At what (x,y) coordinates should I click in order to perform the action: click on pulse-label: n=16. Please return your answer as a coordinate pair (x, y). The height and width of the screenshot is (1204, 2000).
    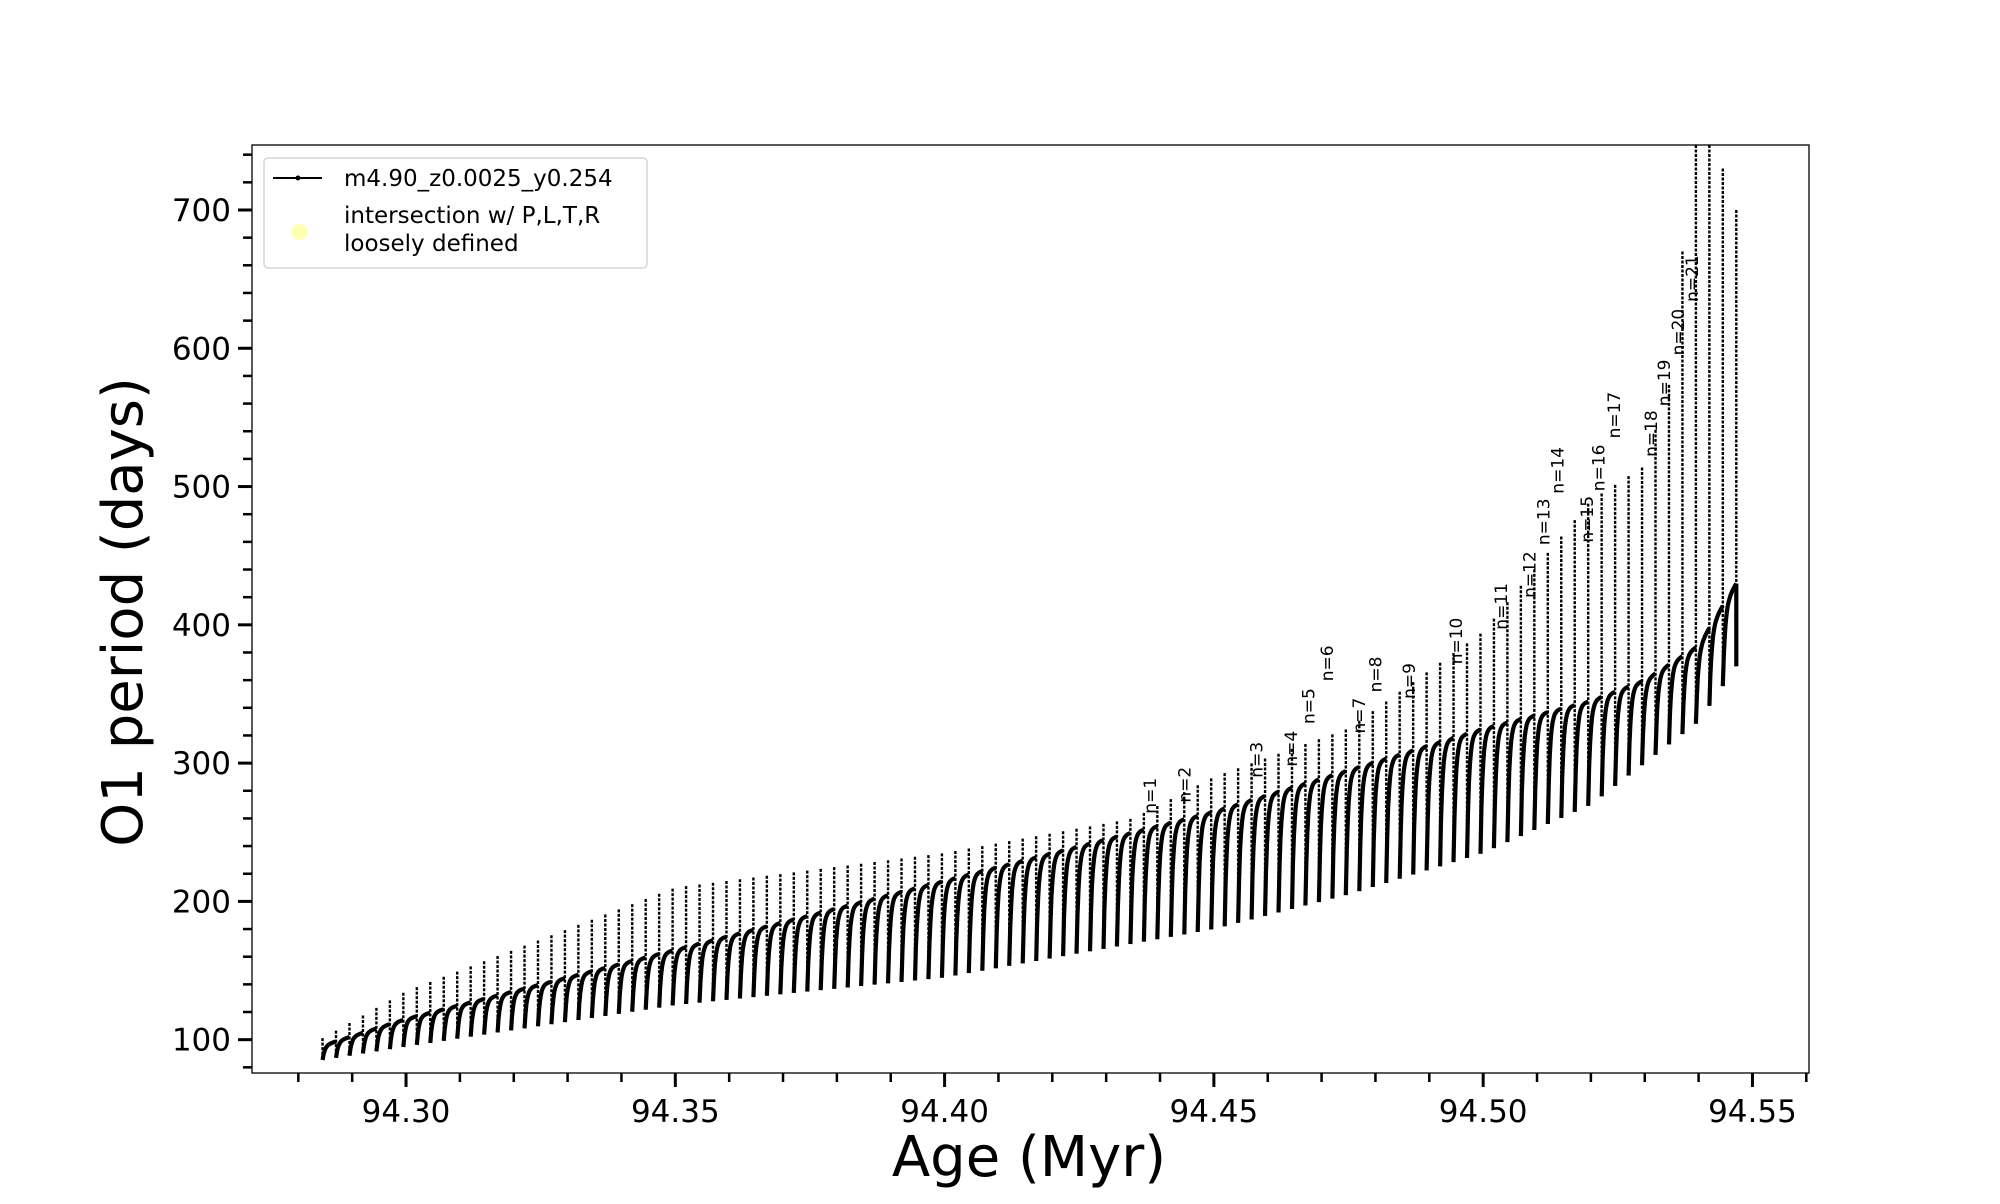
    Looking at the image, I should click on (1599, 468).